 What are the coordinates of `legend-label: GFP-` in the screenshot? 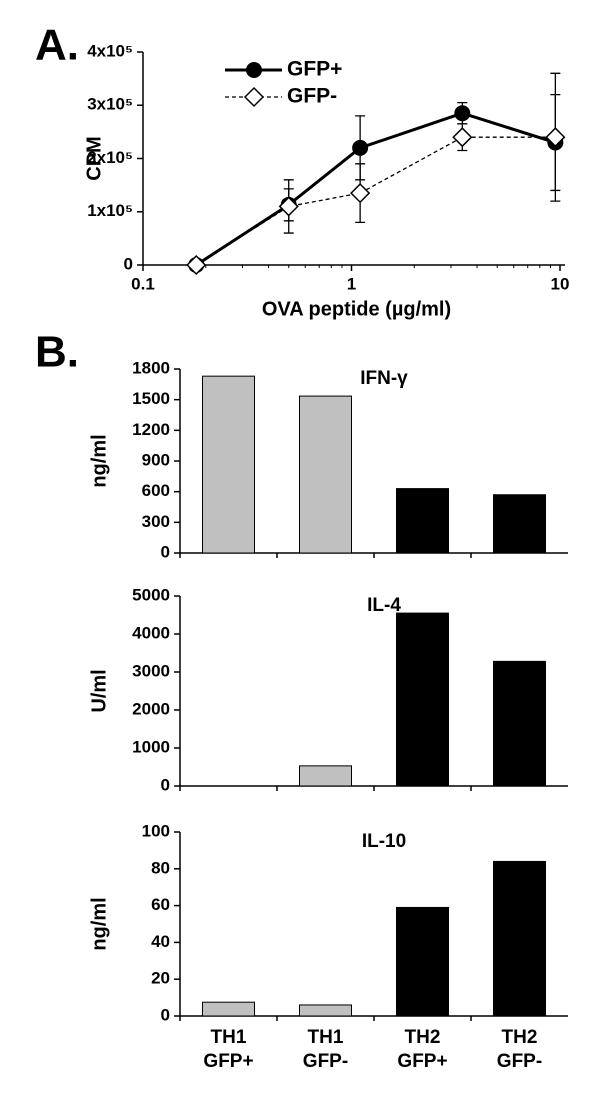 It's located at (312, 96).